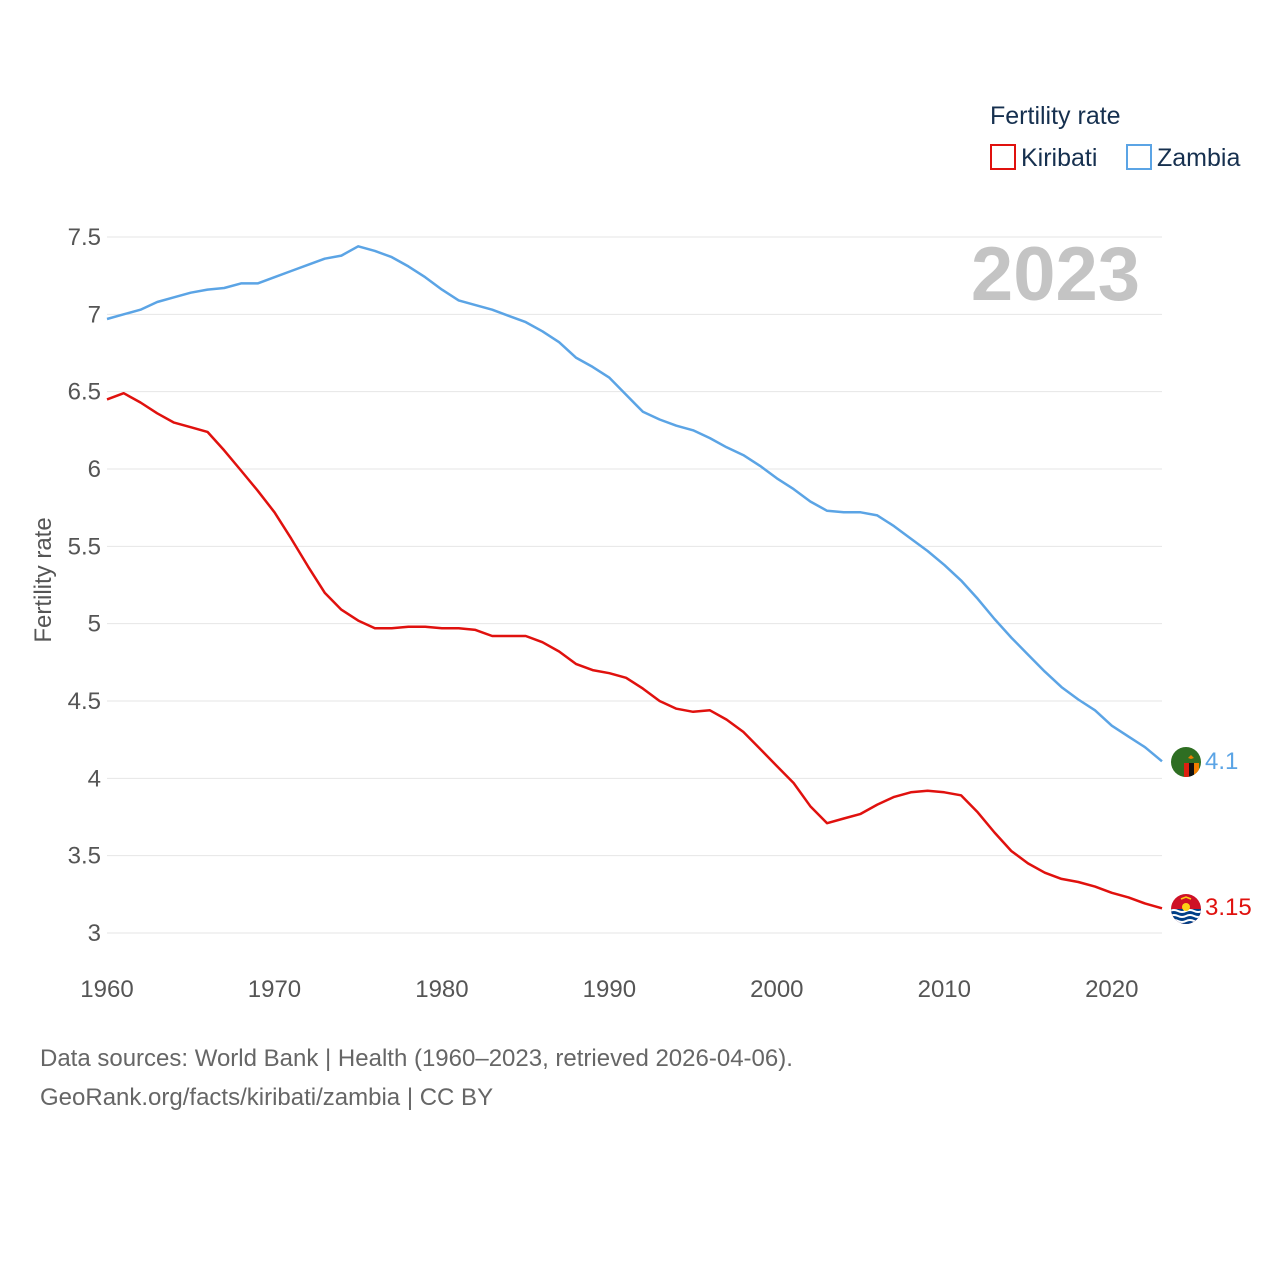 The width and height of the screenshot is (1280, 1280). Describe the element at coordinates (274, 989) in the screenshot. I see `x-tick-label: 1970` at that location.